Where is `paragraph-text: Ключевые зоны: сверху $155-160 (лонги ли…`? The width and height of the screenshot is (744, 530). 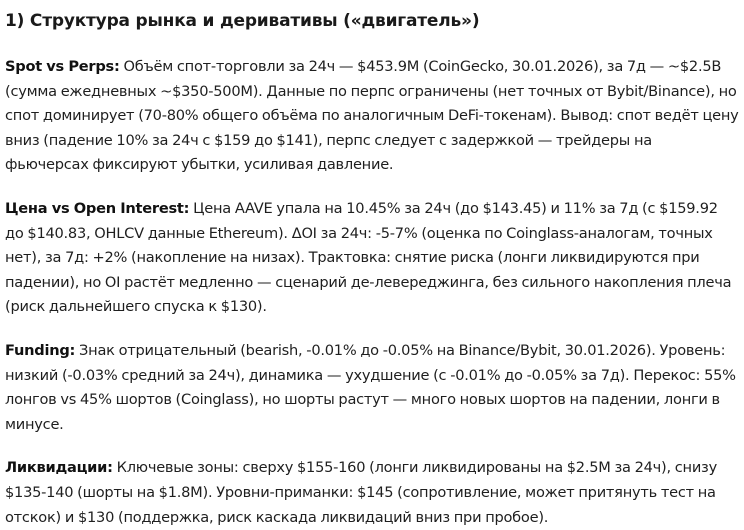 paragraph-text: Ключевые зоны: сверху $155-160 (лонги ли… is located at coordinates (361, 492).